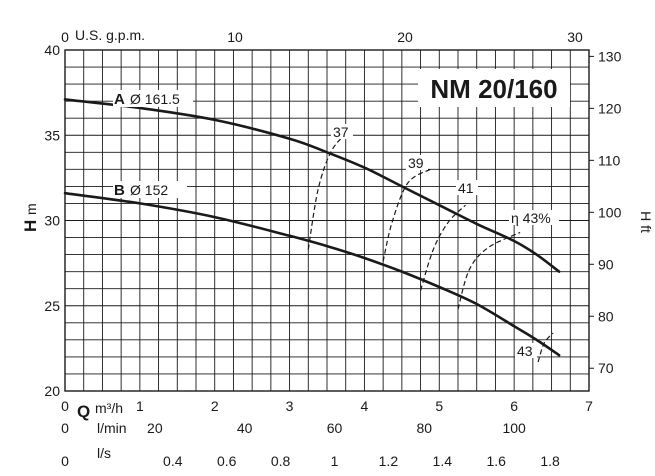  Describe the element at coordinates (110, 35) in the screenshot. I see `usgpm-axis-label: U.S. g.p.m.` at that location.